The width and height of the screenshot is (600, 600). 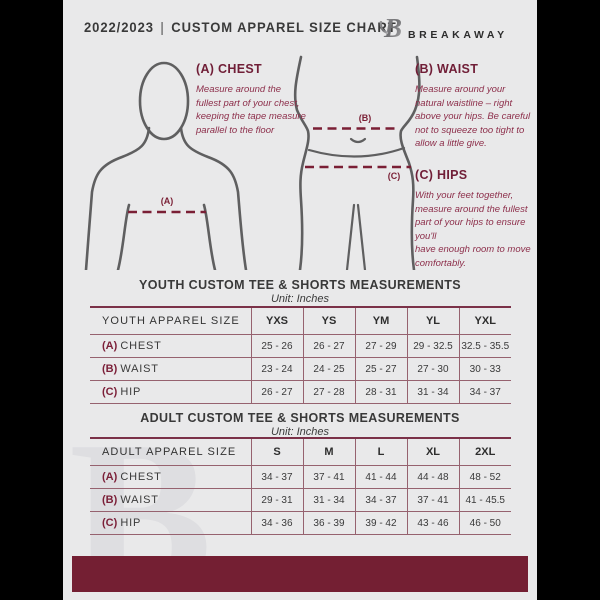 I want to click on page-title: 2022/2023 | CUSTOM APPAREL SIZE CHART, so click(x=240, y=27).